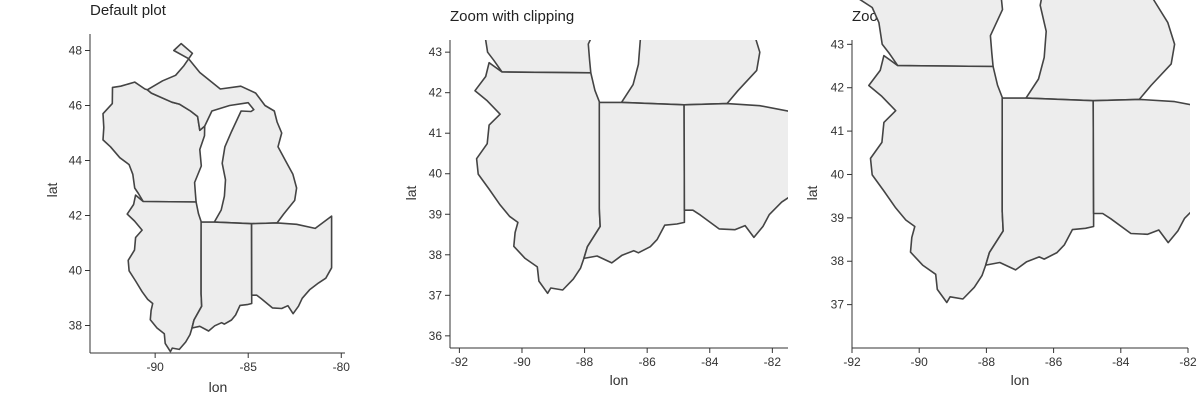  I want to click on states-layer, so click(217, 197).